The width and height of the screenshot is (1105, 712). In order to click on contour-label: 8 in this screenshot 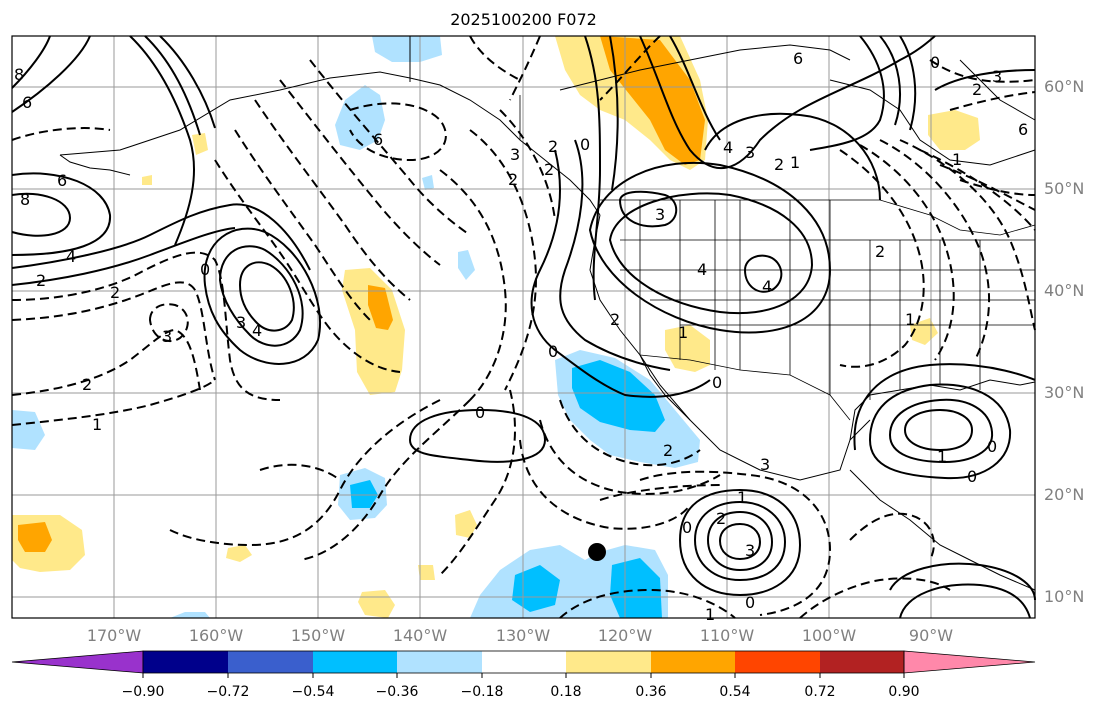, I will do `click(25, 199)`.